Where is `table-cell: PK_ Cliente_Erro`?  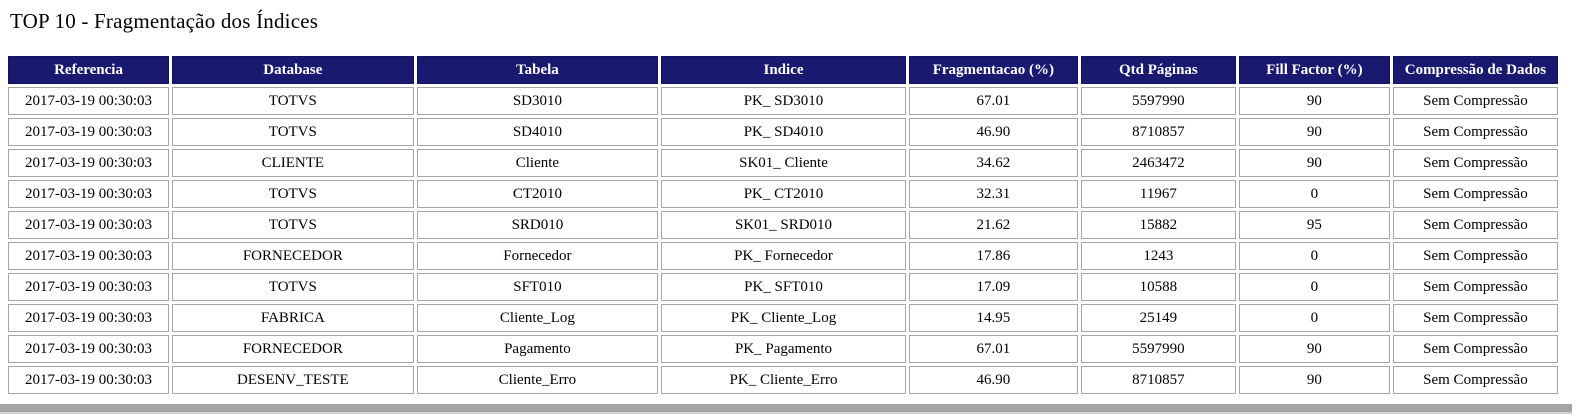
table-cell: PK_ Cliente_Erro is located at coordinates (783, 380).